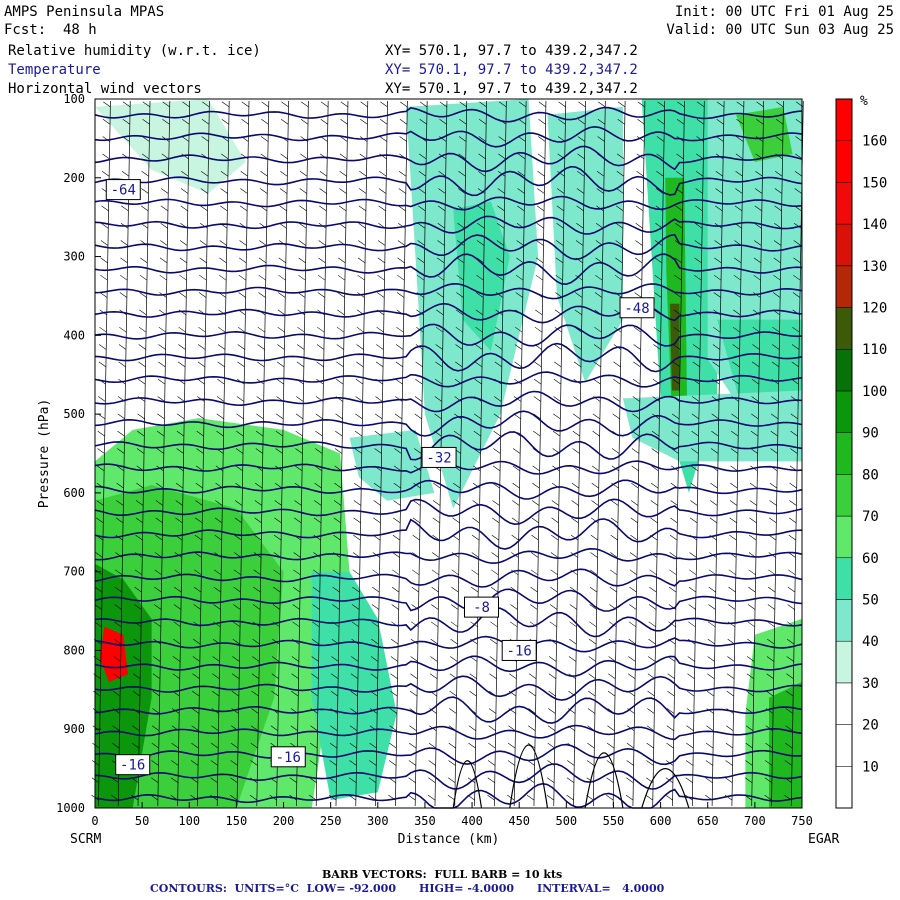 This screenshot has height=900, width=900. What do you see at coordinates (472, 821) in the screenshot?
I see `x-tick-label: 400` at bounding box center [472, 821].